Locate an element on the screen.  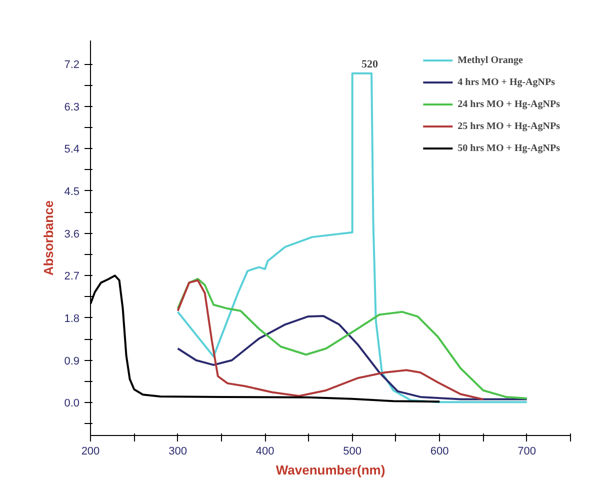
y-tick-label: 0.9 is located at coordinates (72, 361).